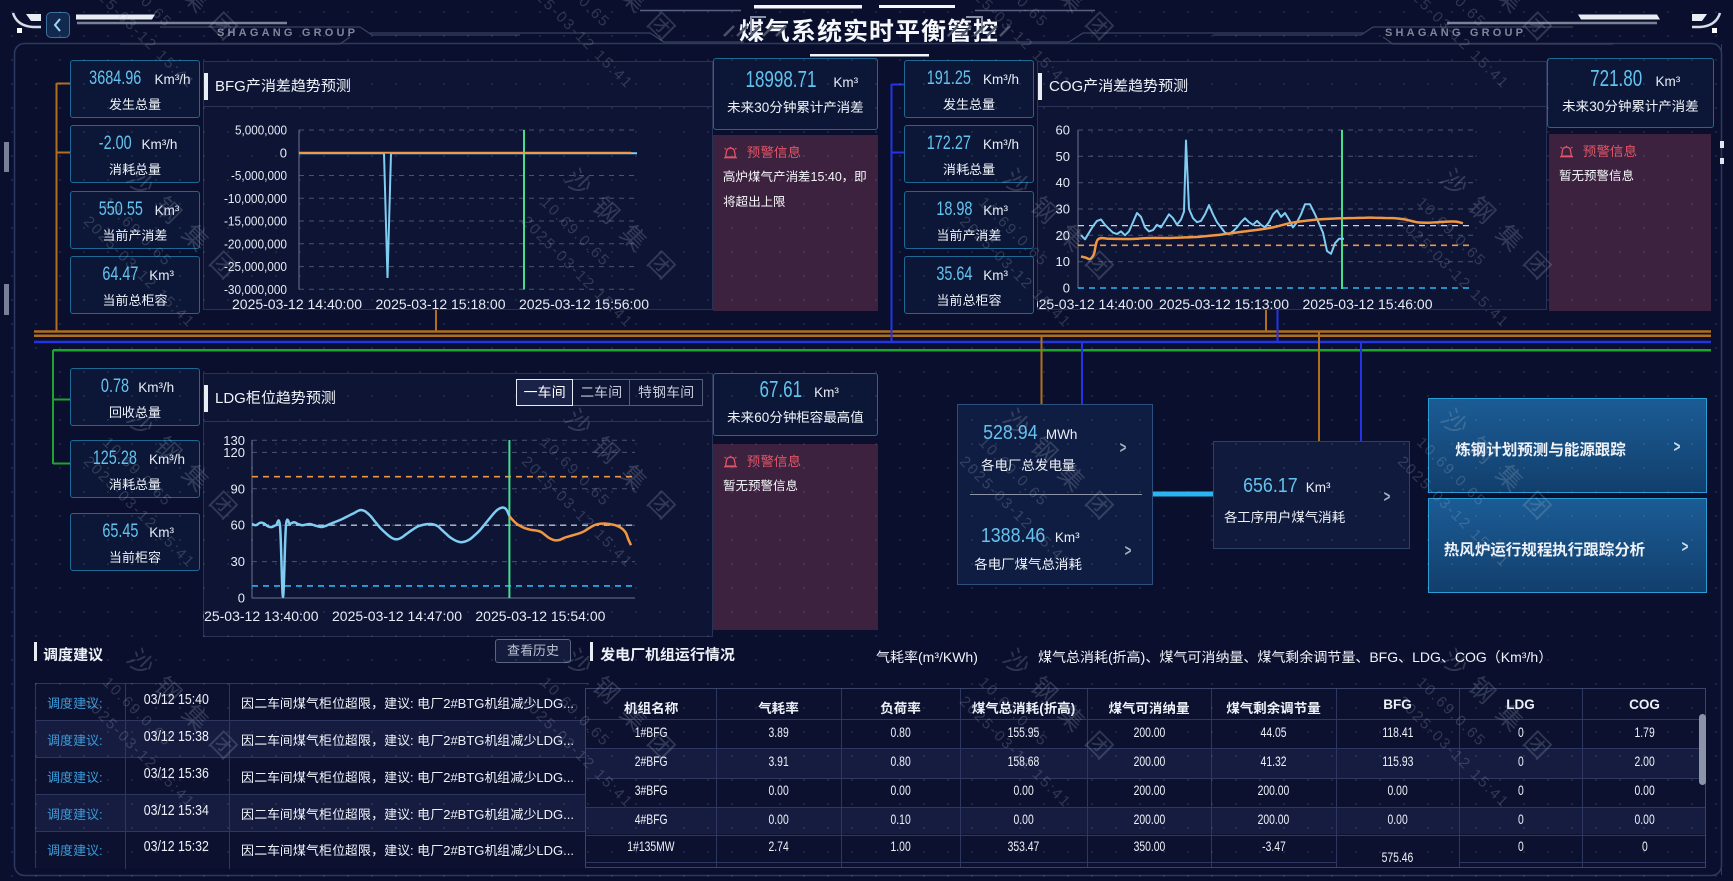 The width and height of the screenshot is (1733, 881). What do you see at coordinates (255, 198) in the screenshot?
I see `svg-text: -10,000,000` at bounding box center [255, 198].